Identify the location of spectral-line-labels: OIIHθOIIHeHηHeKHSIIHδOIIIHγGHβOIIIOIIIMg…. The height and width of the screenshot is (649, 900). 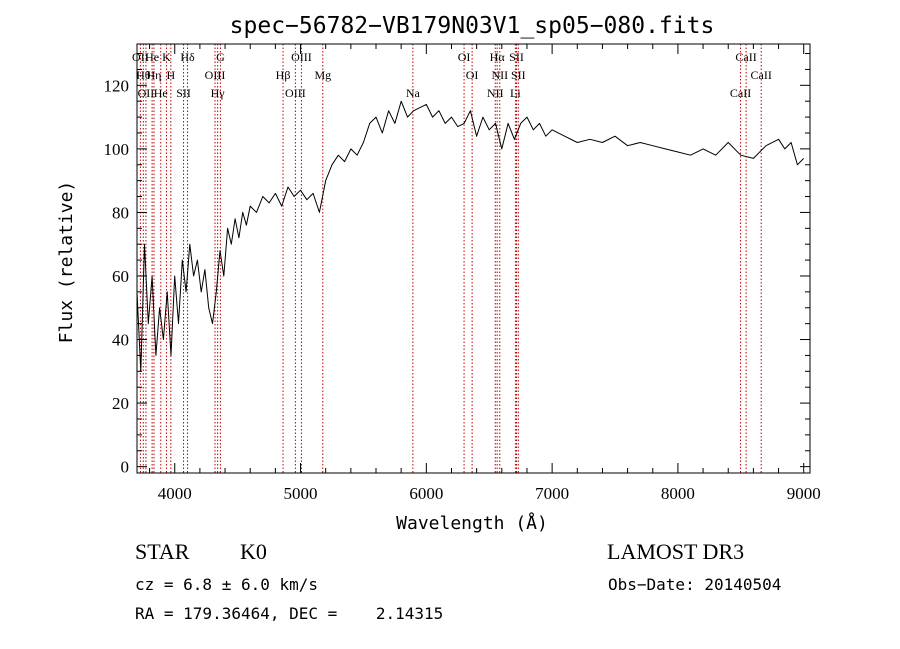
(452, 75).